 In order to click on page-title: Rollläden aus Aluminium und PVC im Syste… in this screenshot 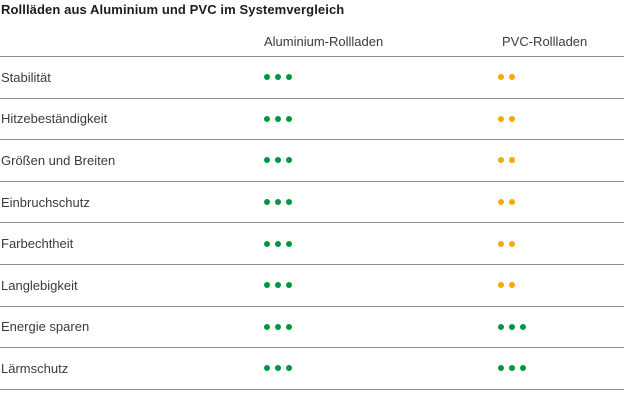, I will do `click(173, 9)`.